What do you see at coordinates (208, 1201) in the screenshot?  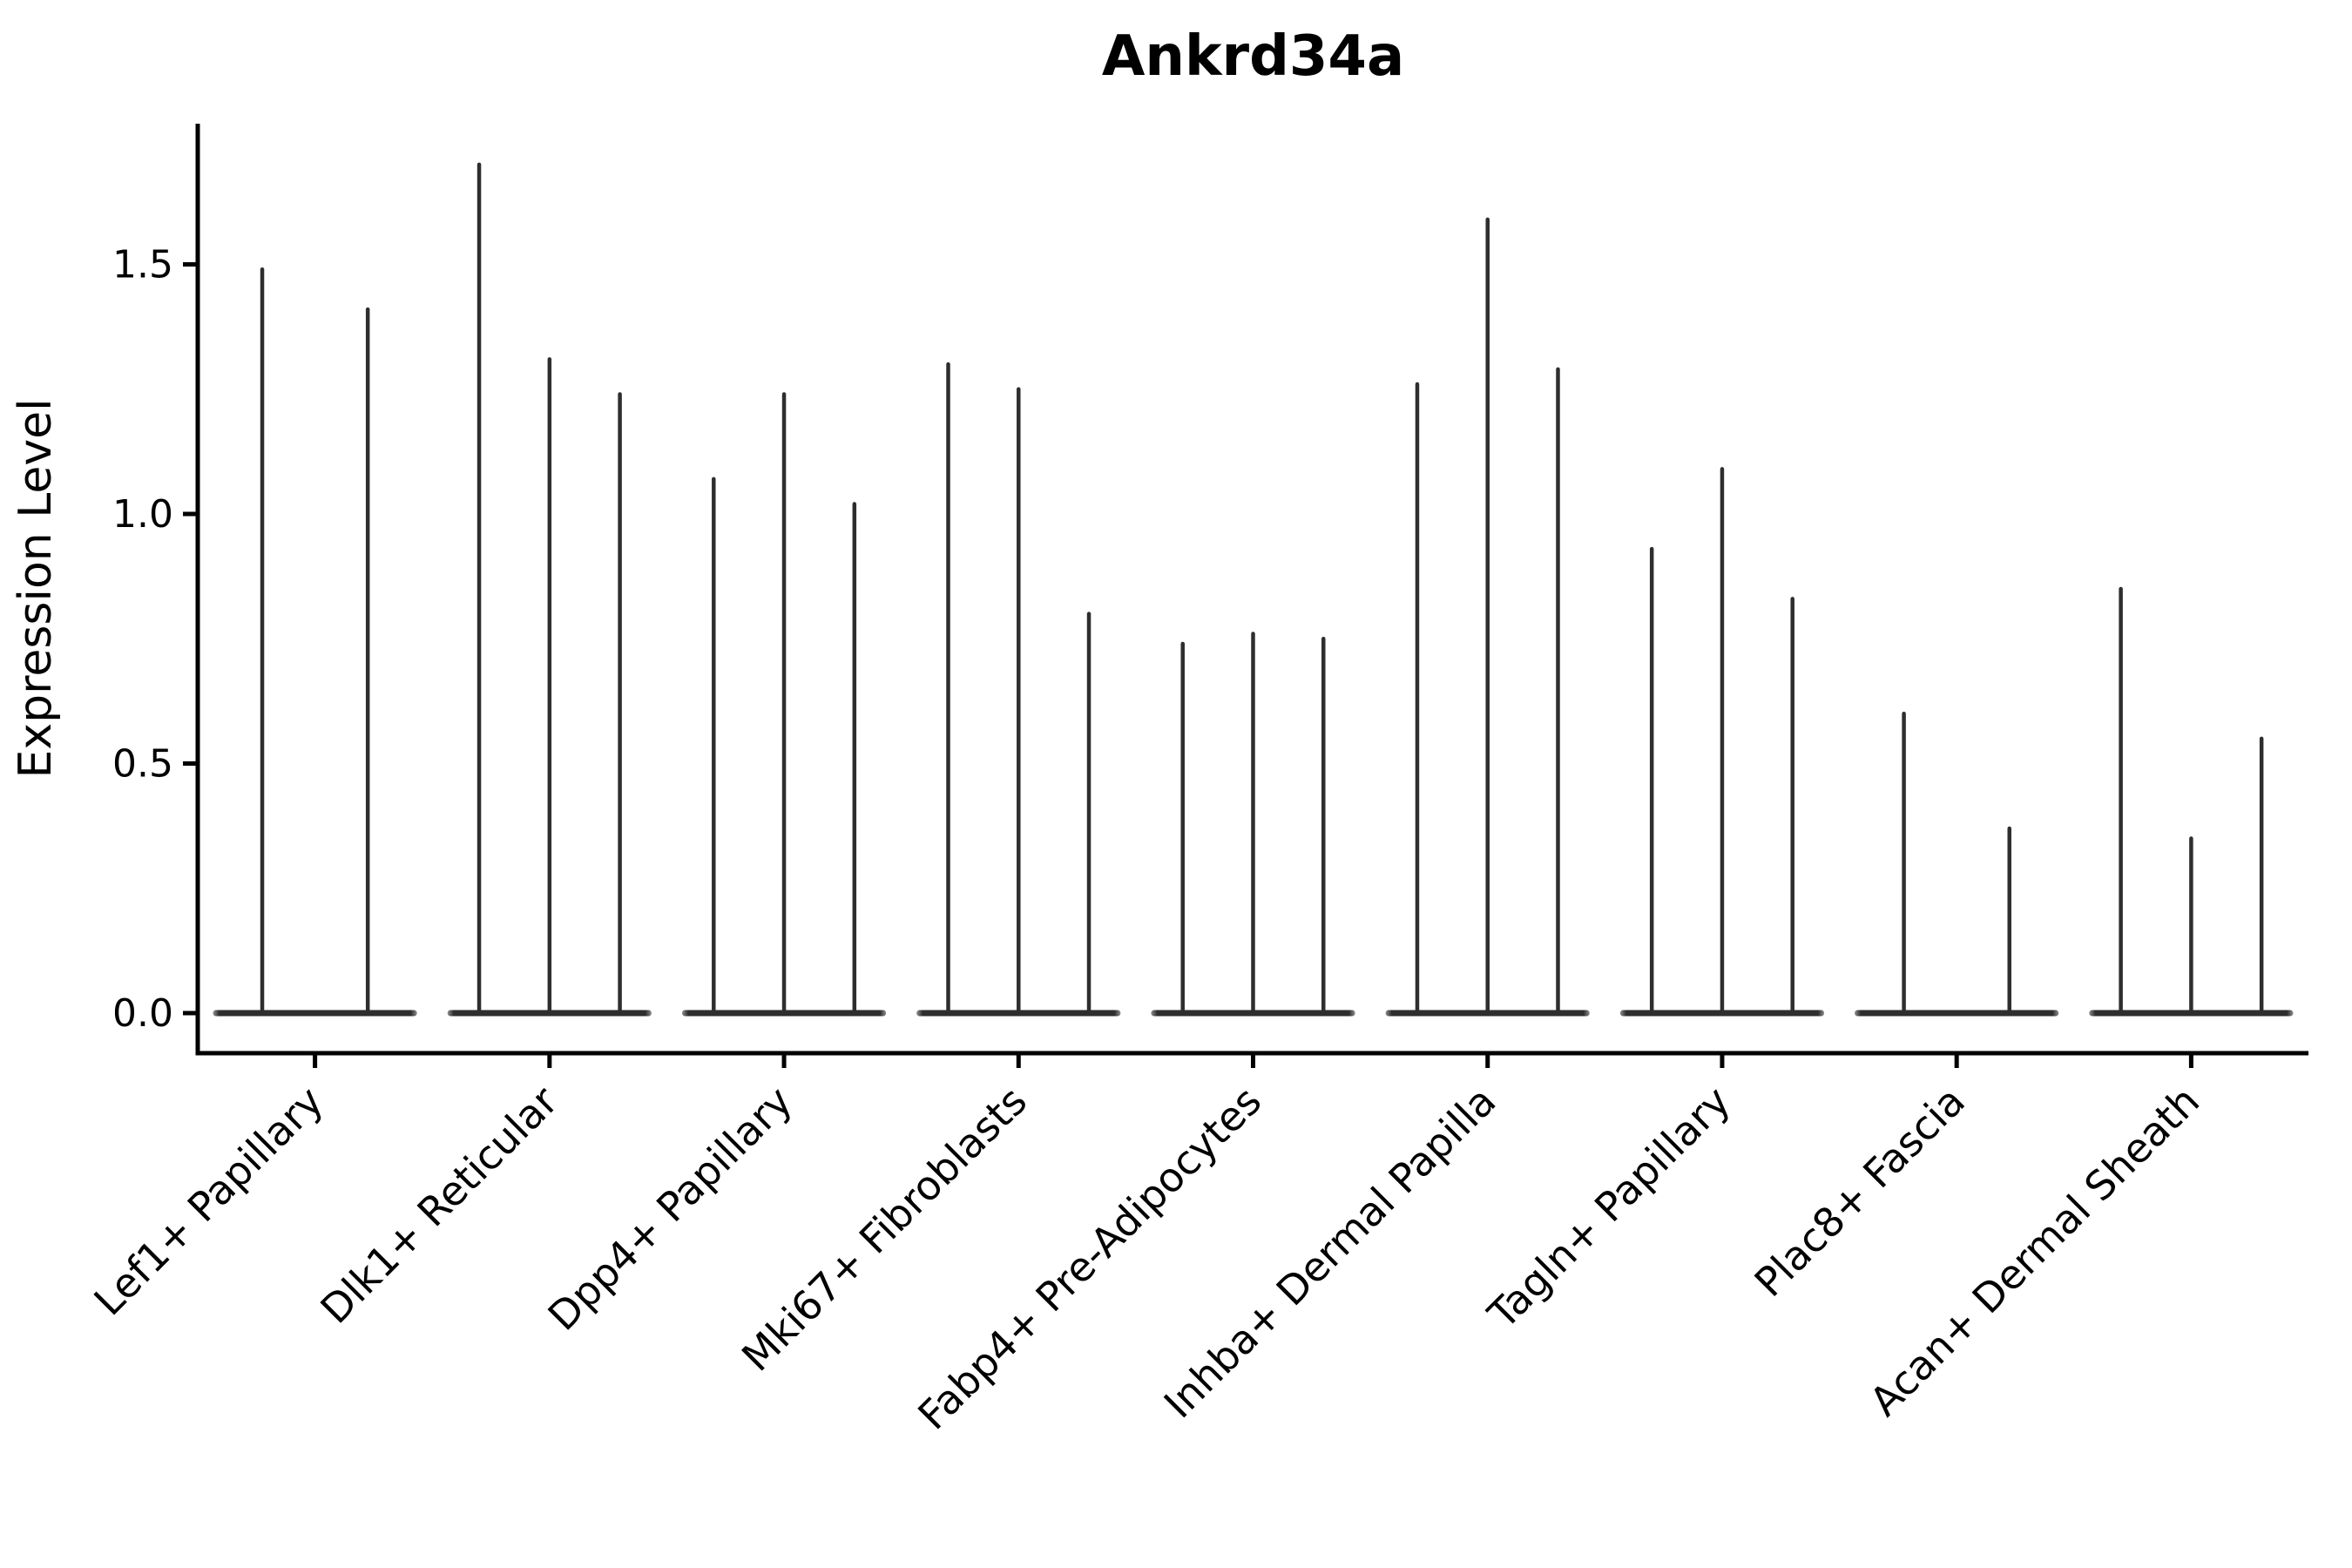 I see `x-tick-label: Lef1+ Papillary` at bounding box center [208, 1201].